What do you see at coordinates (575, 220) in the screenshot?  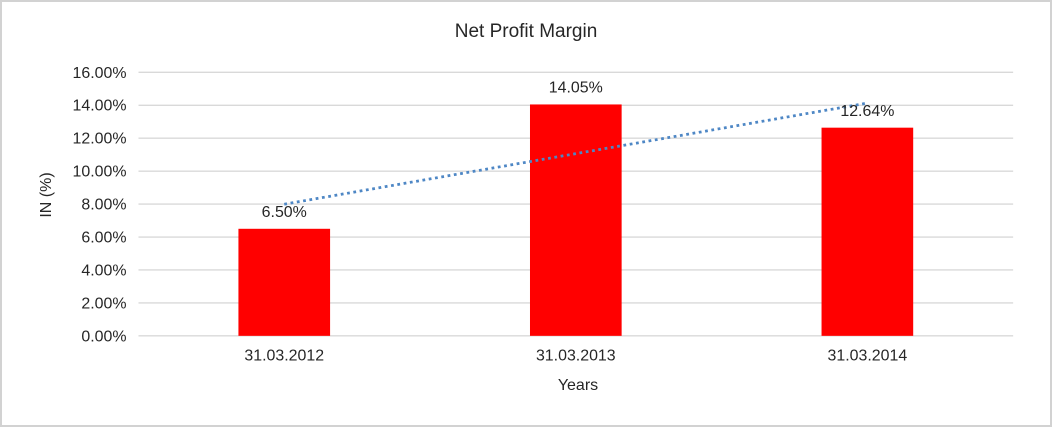 I see `bar-31.03.2013` at bounding box center [575, 220].